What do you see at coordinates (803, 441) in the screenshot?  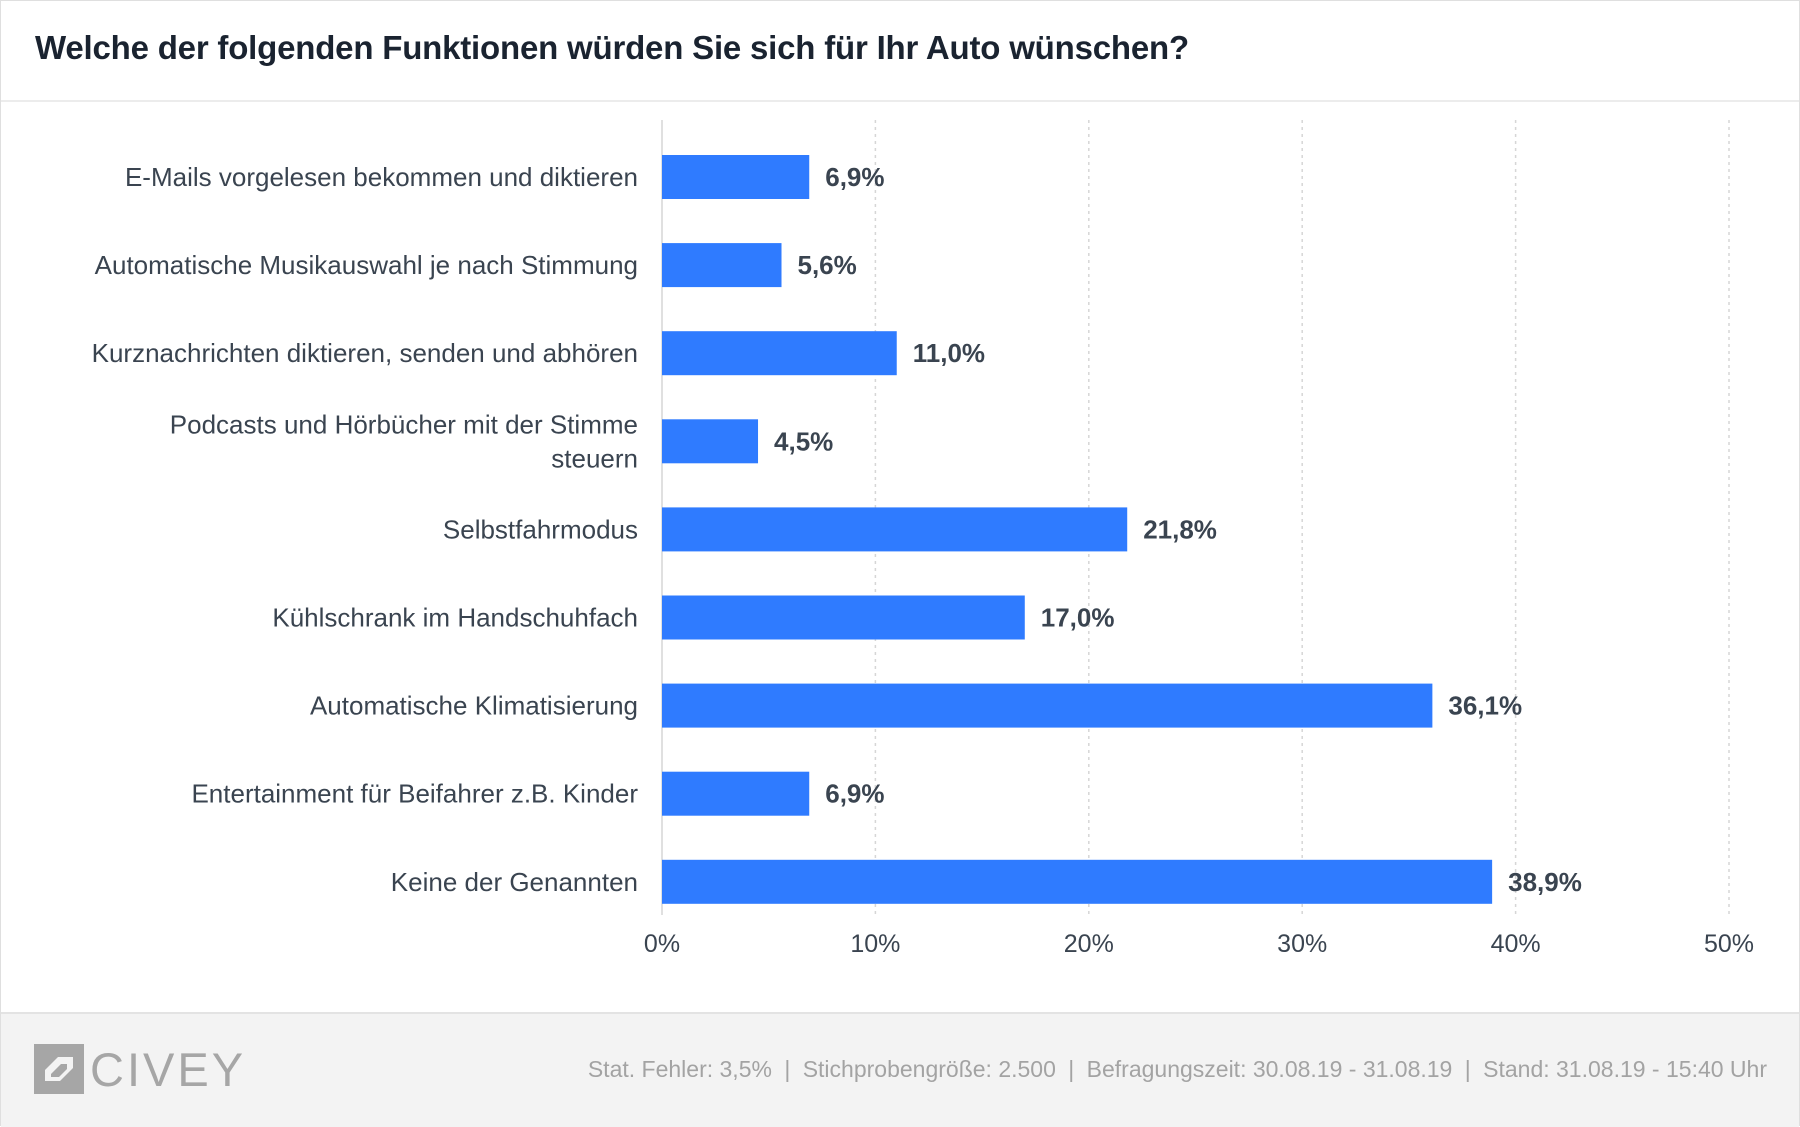 I see `value-label: 4,5%` at bounding box center [803, 441].